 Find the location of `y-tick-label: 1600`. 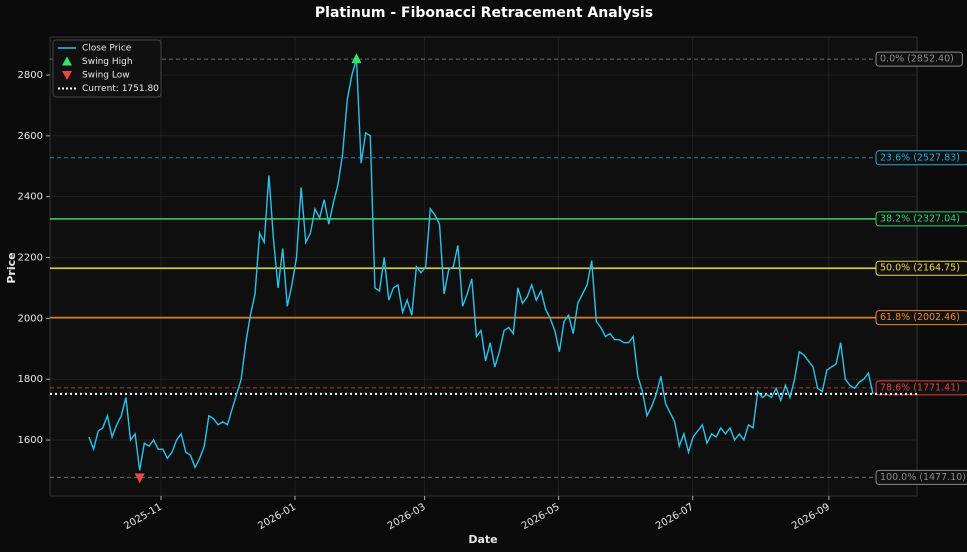

y-tick-label: 1600 is located at coordinates (30, 440).